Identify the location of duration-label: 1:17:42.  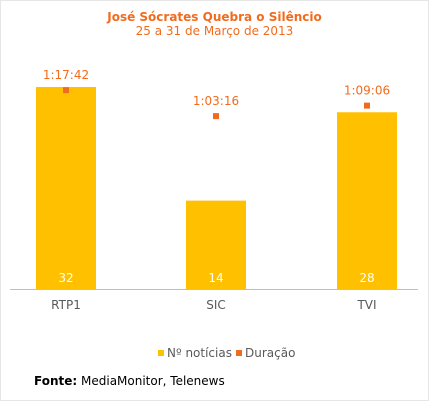
(66, 75).